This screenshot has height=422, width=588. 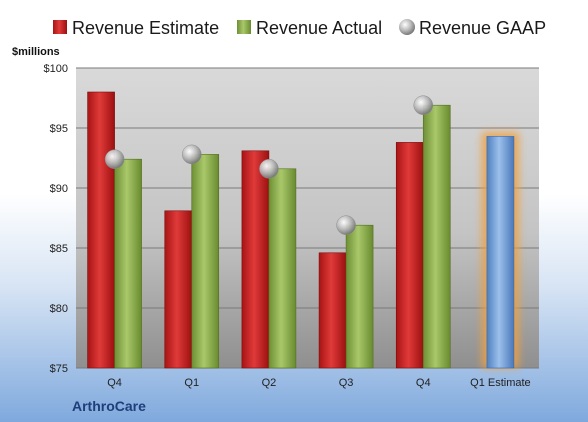 I want to click on legend-label-estimate: Revenue Estimate, so click(x=145, y=28).